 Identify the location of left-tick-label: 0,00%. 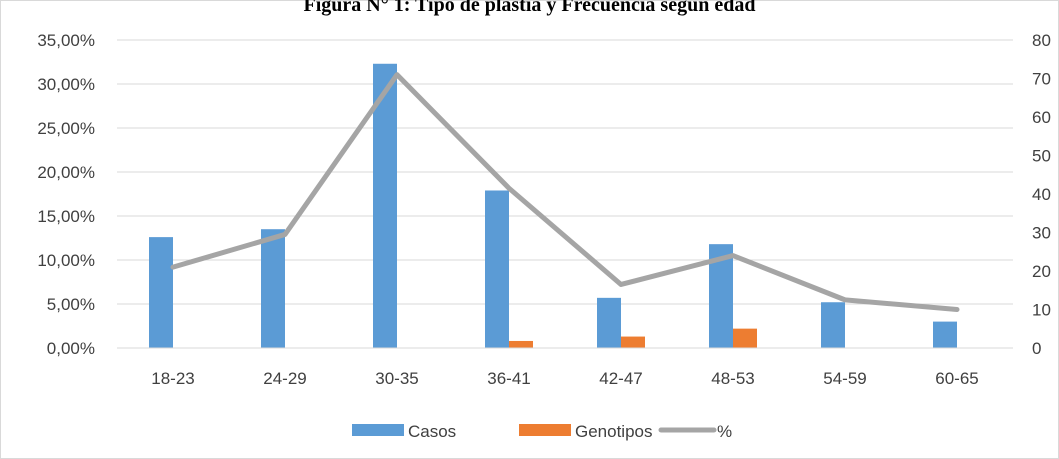
(71, 348).